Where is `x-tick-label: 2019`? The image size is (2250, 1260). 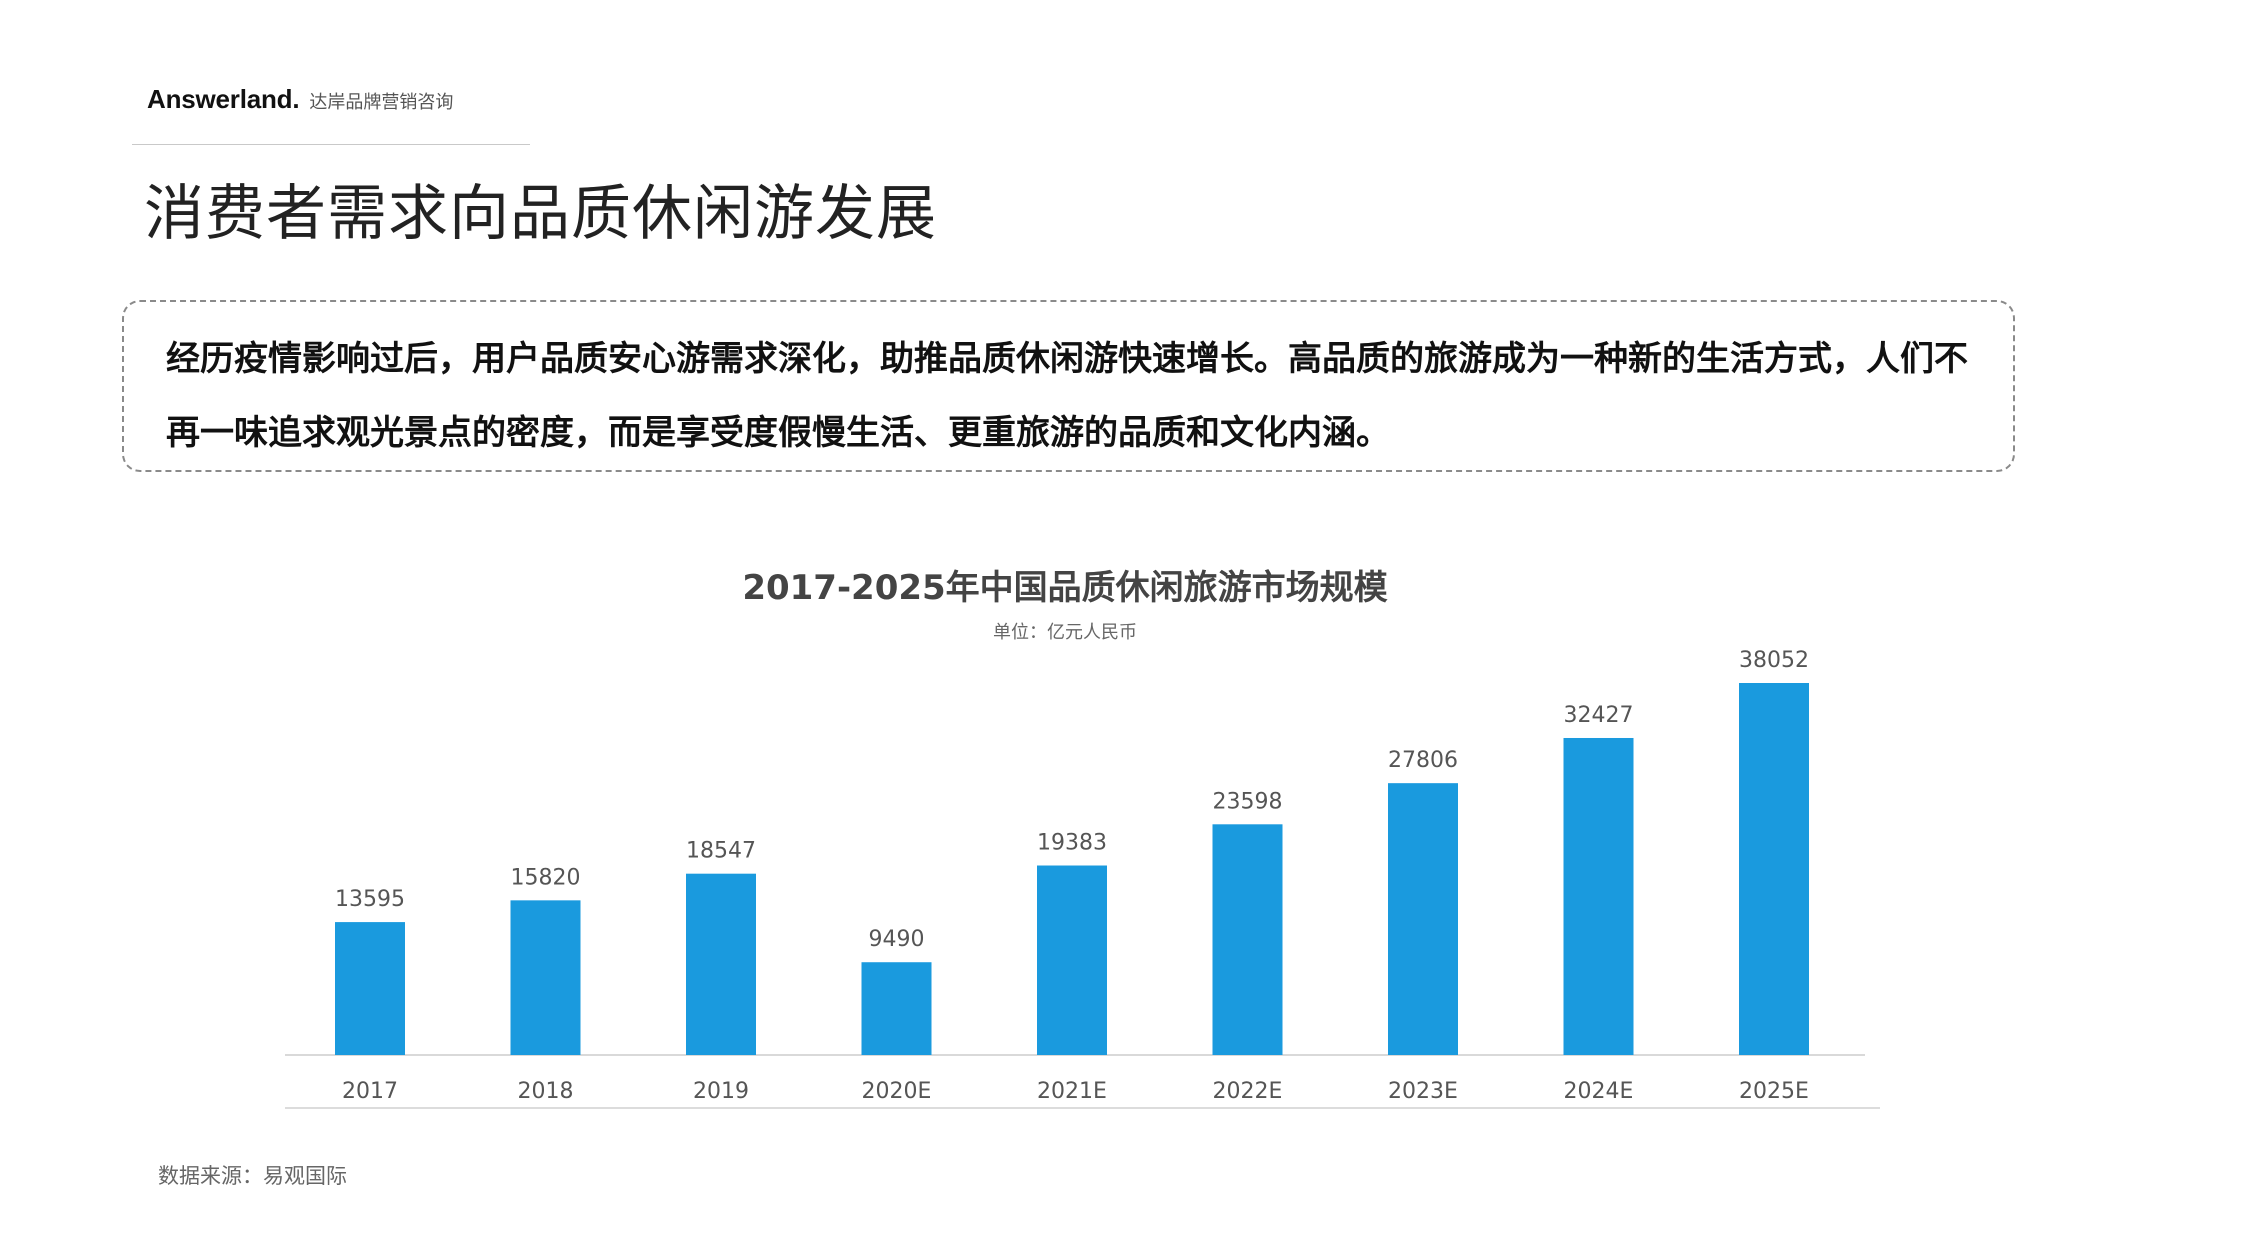 x-tick-label: 2019 is located at coordinates (721, 1091).